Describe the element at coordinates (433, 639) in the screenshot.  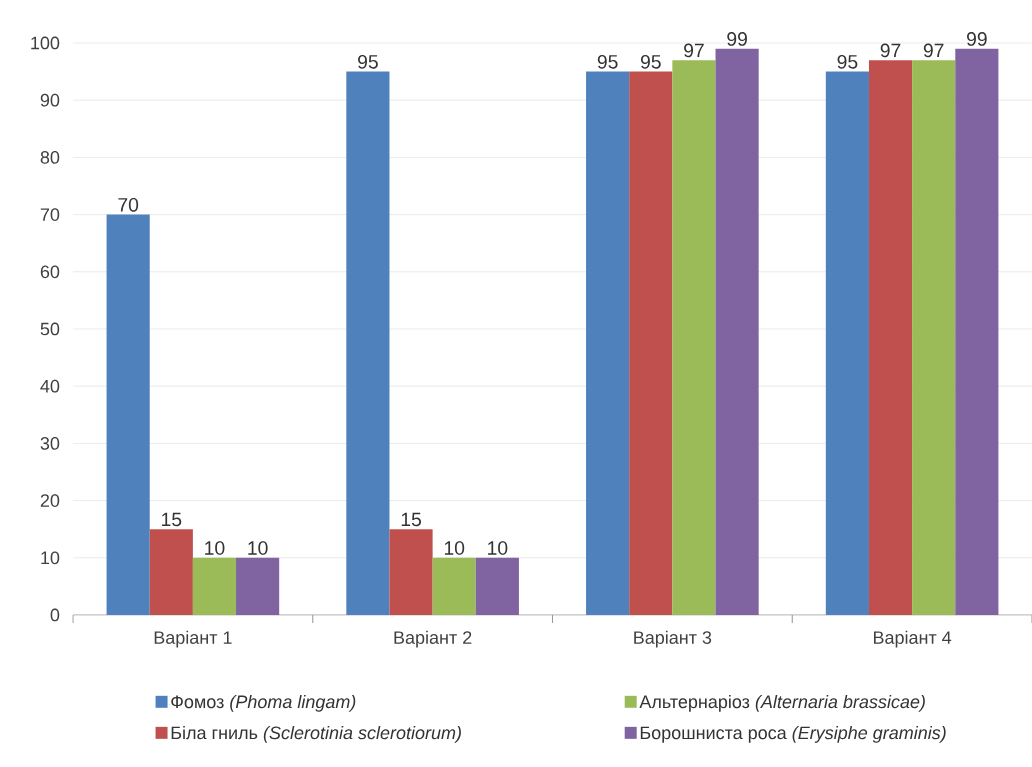
I see `x-tick-label: Варіант 2` at that location.